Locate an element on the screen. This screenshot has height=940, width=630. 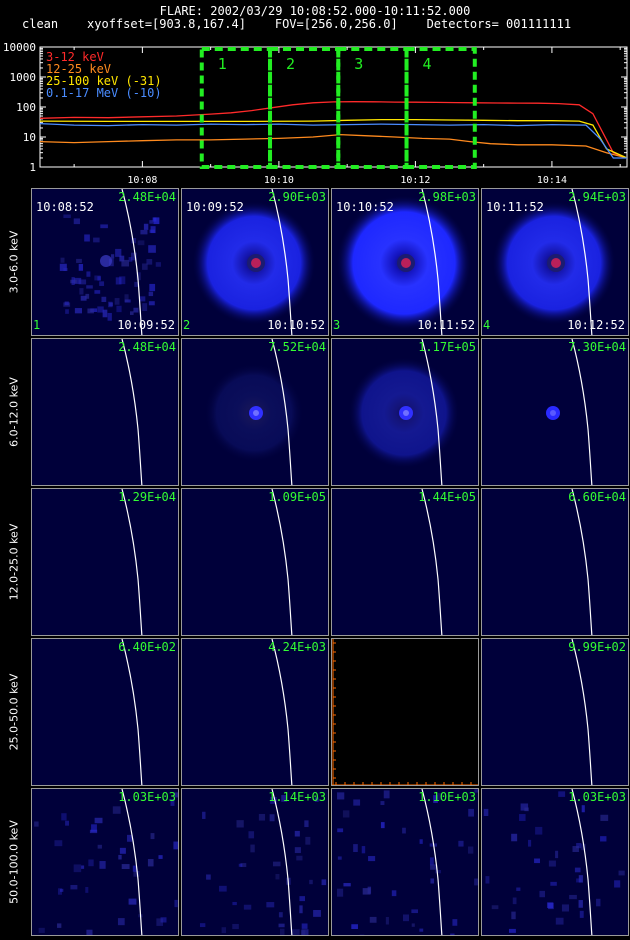
interval-index: 2 is located at coordinates (187, 325).